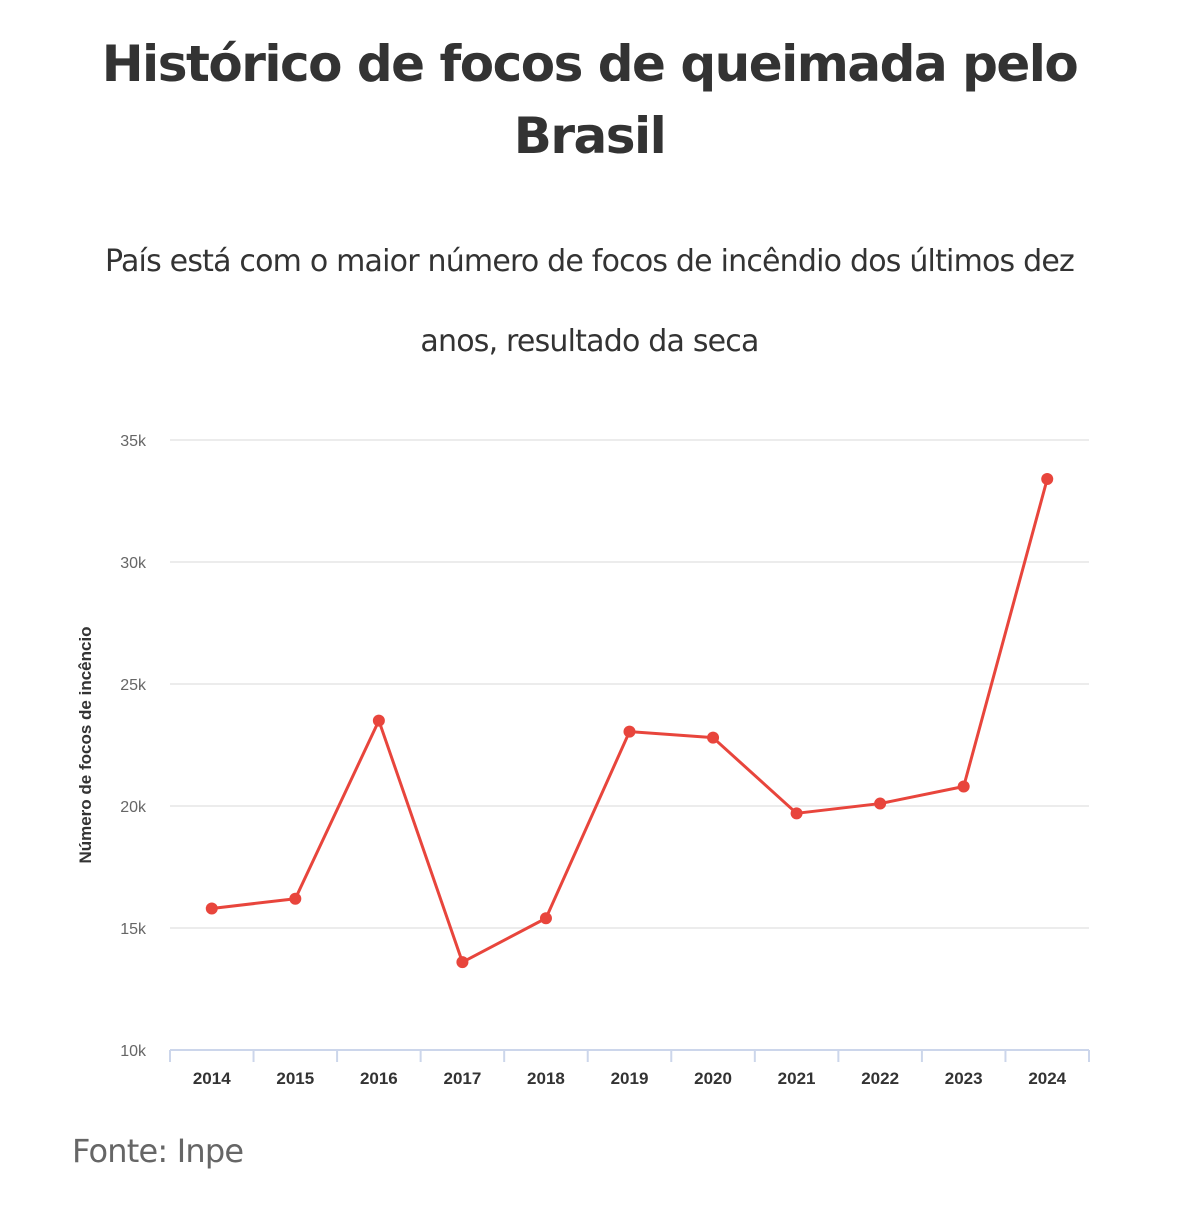 This screenshot has width=1179, height=1223. I want to click on x-tick-label: 2022, so click(880, 1078).